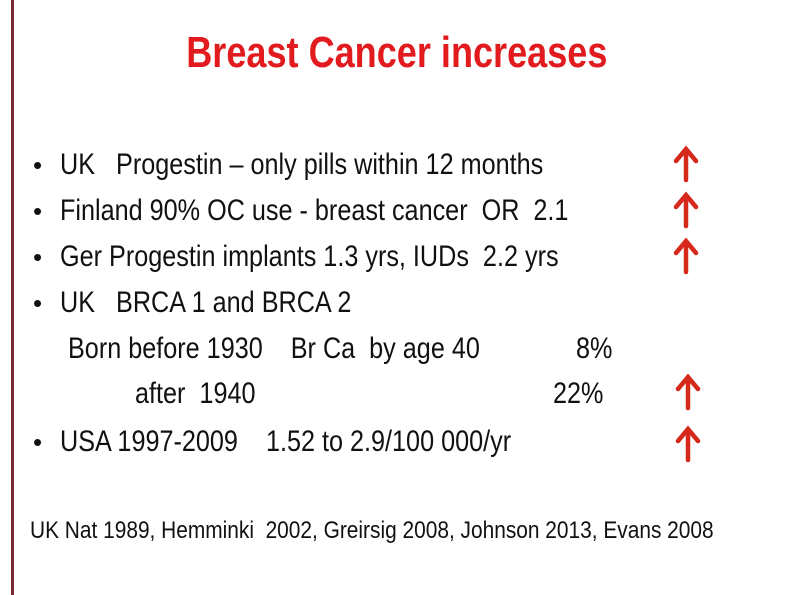  Describe the element at coordinates (206, 302) in the screenshot. I see `bullet-text: UK BRCA 1 and BRCA 2` at that location.